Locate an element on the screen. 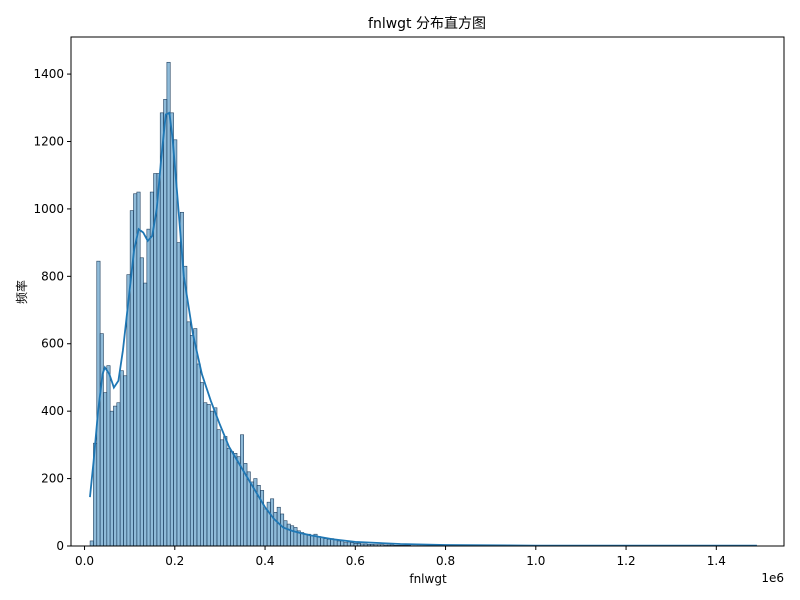 The height and width of the screenshot is (600, 800). y-axis-label: 频率 is located at coordinates (21, 292).